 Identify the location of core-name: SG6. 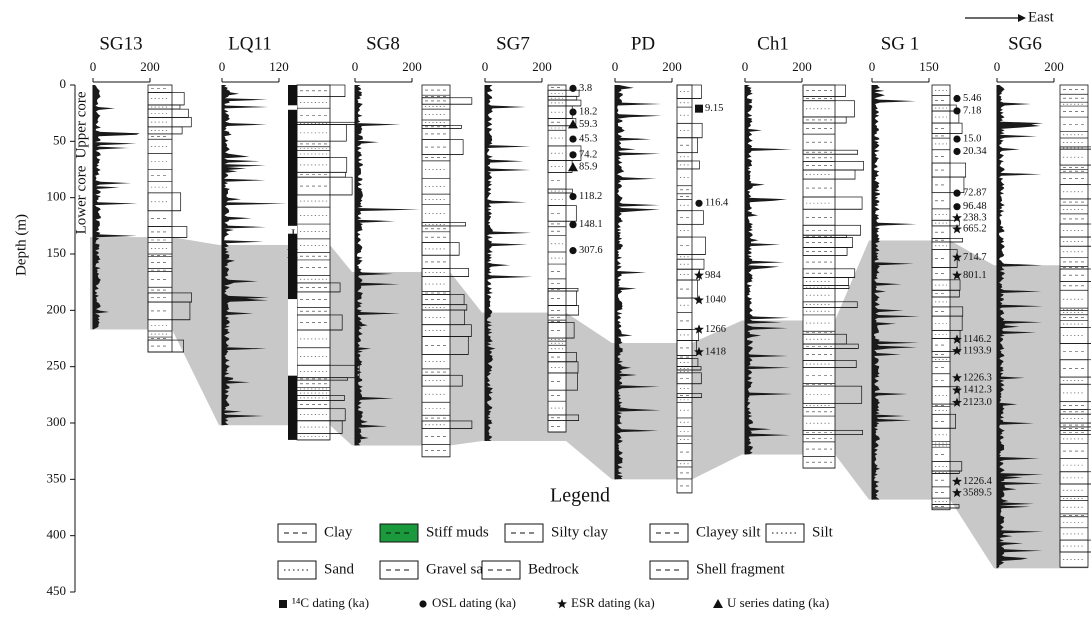
(1025, 43).